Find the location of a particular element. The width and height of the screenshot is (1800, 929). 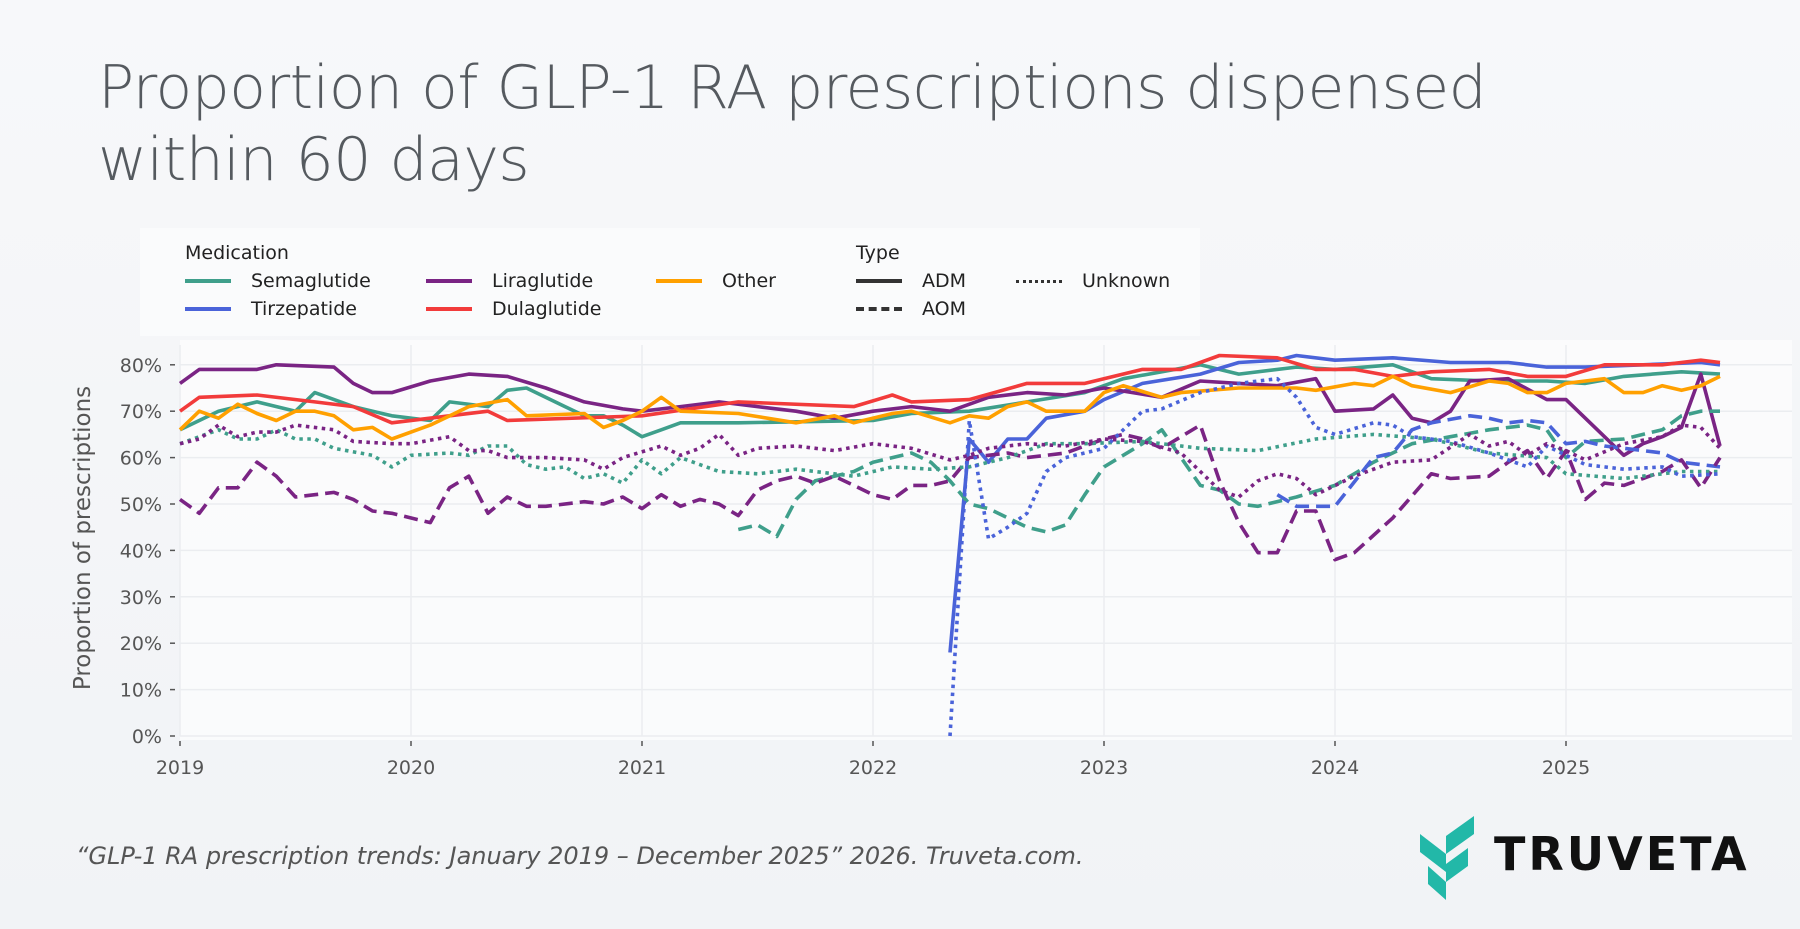

legend-item-unknown: Unknown is located at coordinates (1093, 281).